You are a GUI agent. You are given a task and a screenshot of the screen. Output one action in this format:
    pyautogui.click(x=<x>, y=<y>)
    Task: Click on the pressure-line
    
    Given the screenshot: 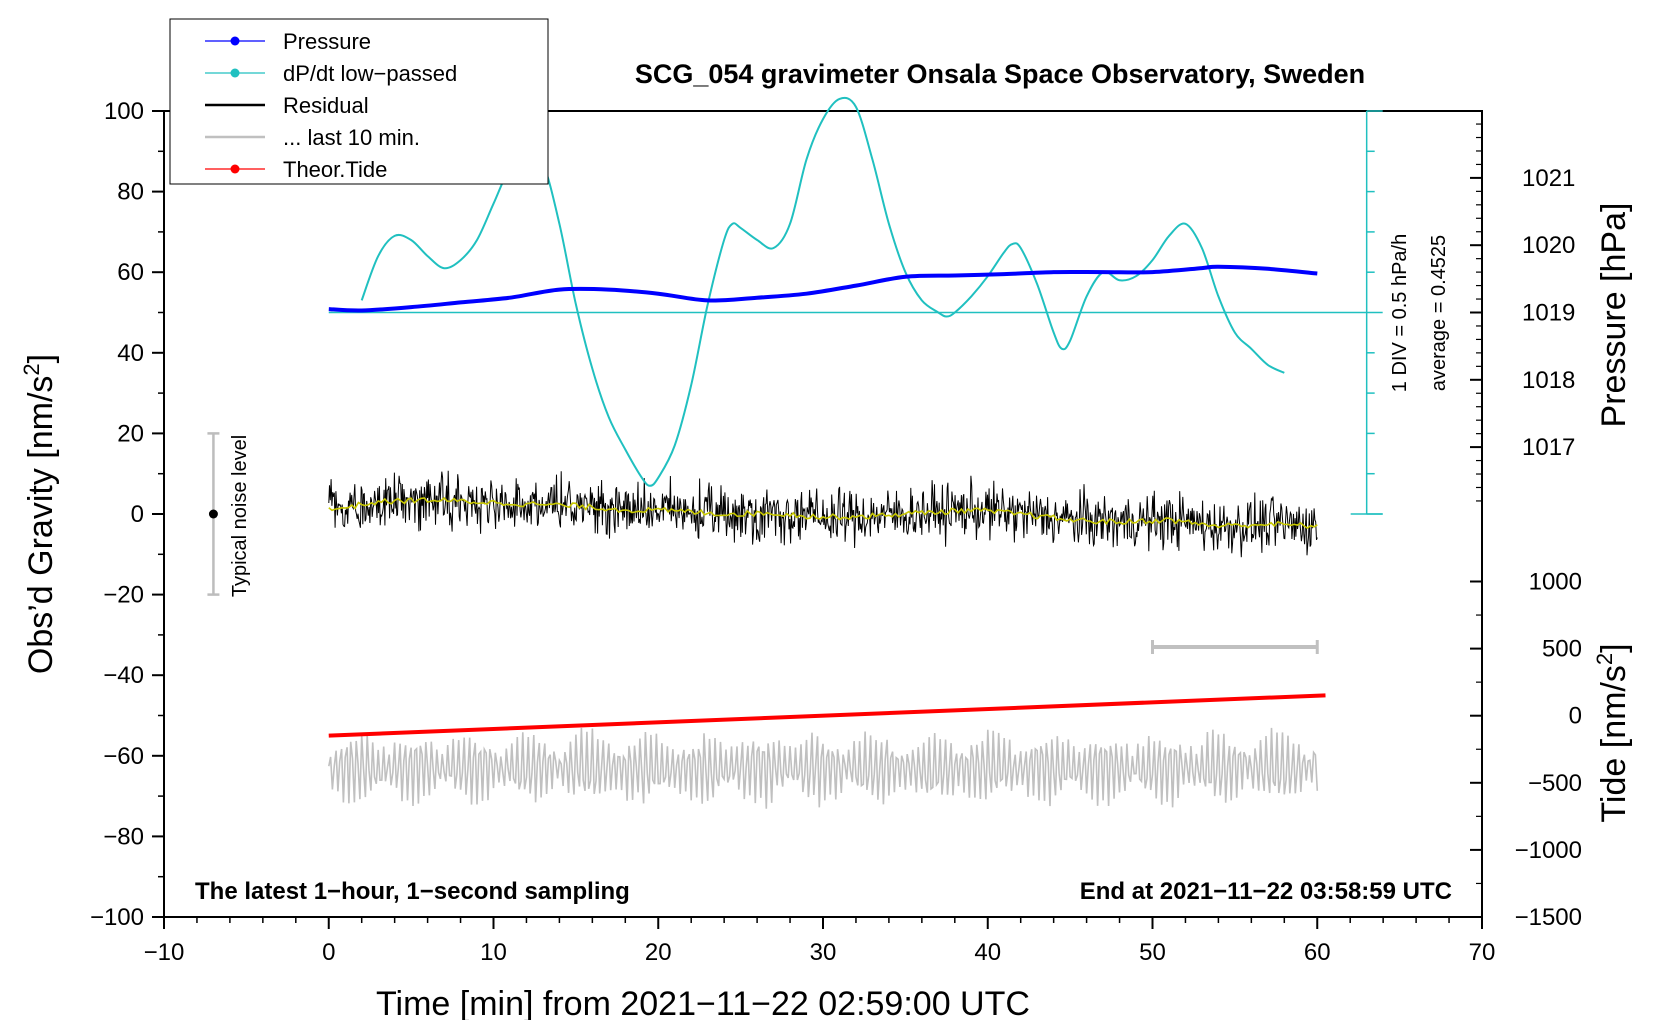 What is the action you would take?
    pyautogui.click(x=823, y=288)
    